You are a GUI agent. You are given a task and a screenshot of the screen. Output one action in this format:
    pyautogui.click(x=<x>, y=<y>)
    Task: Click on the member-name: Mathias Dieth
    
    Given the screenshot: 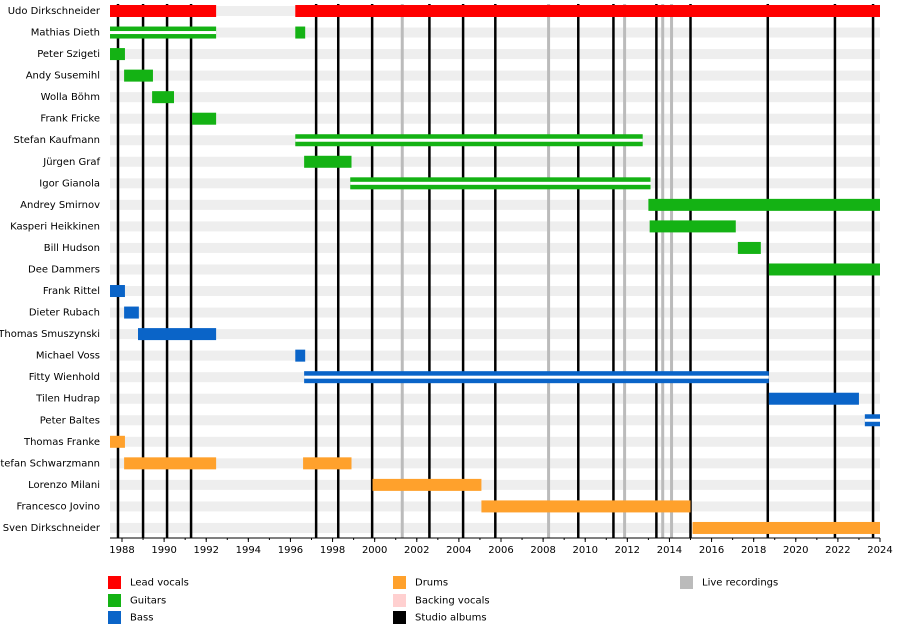 What is the action you would take?
    pyautogui.click(x=65, y=33)
    